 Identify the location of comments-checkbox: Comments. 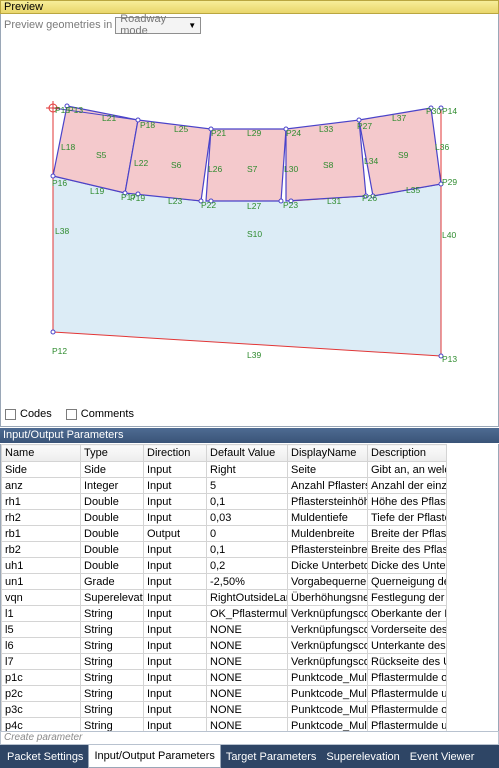
(99, 414).